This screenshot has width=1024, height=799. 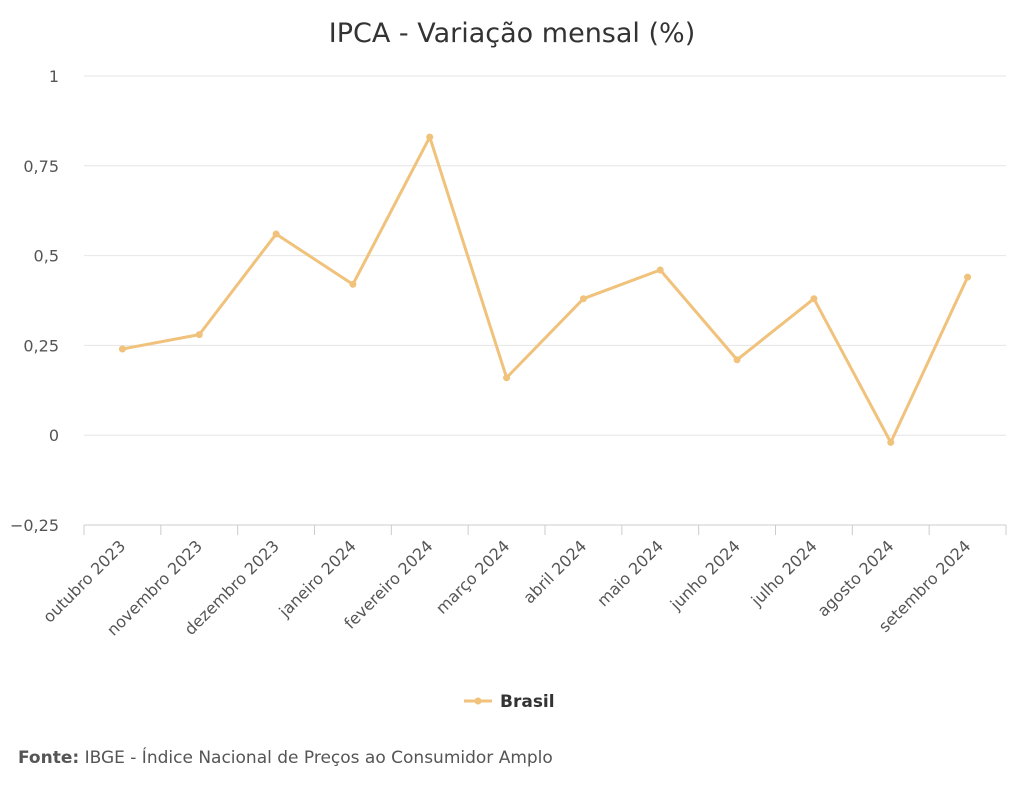 What do you see at coordinates (554, 571) in the screenshot?
I see `x-tick-label: abril 2024` at bounding box center [554, 571].